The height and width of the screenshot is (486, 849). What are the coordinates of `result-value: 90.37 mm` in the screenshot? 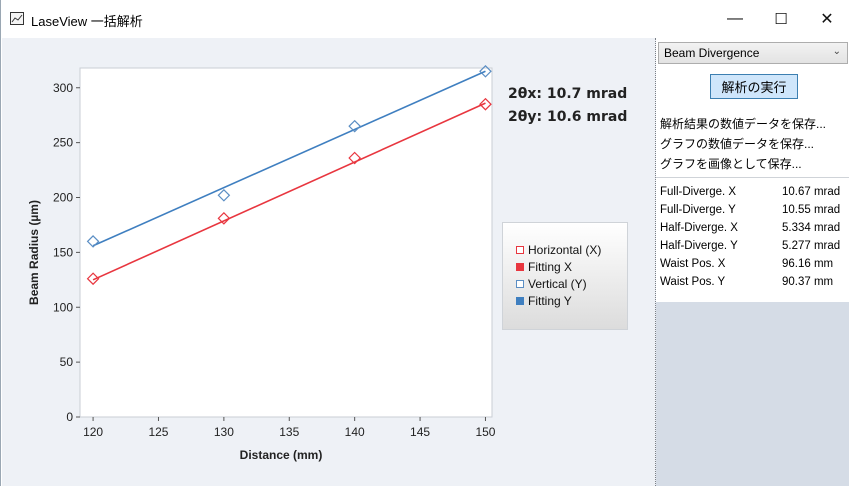 It's located at (808, 282).